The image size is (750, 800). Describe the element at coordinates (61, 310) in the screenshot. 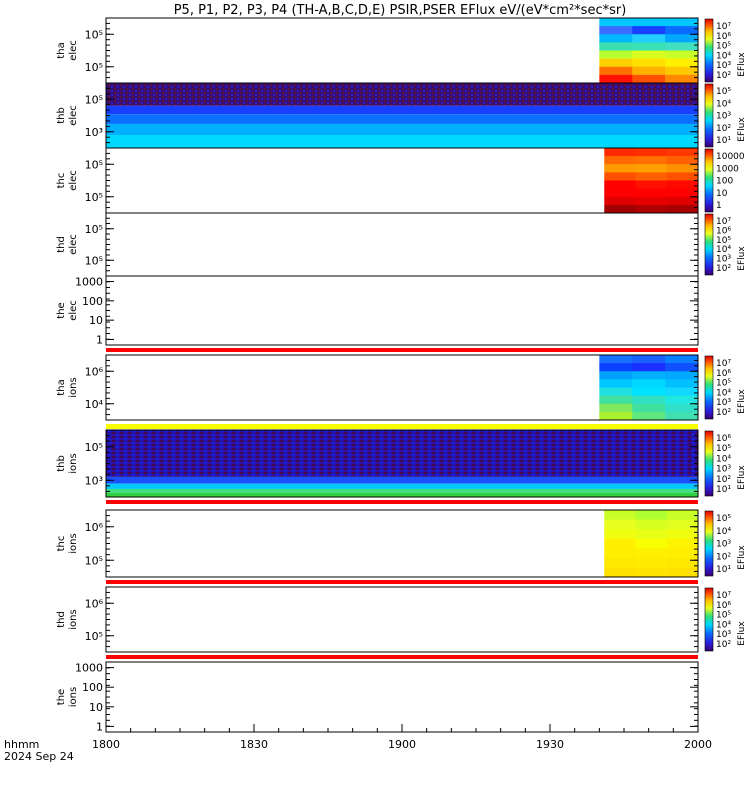

I see `panel-label-line: the` at that location.